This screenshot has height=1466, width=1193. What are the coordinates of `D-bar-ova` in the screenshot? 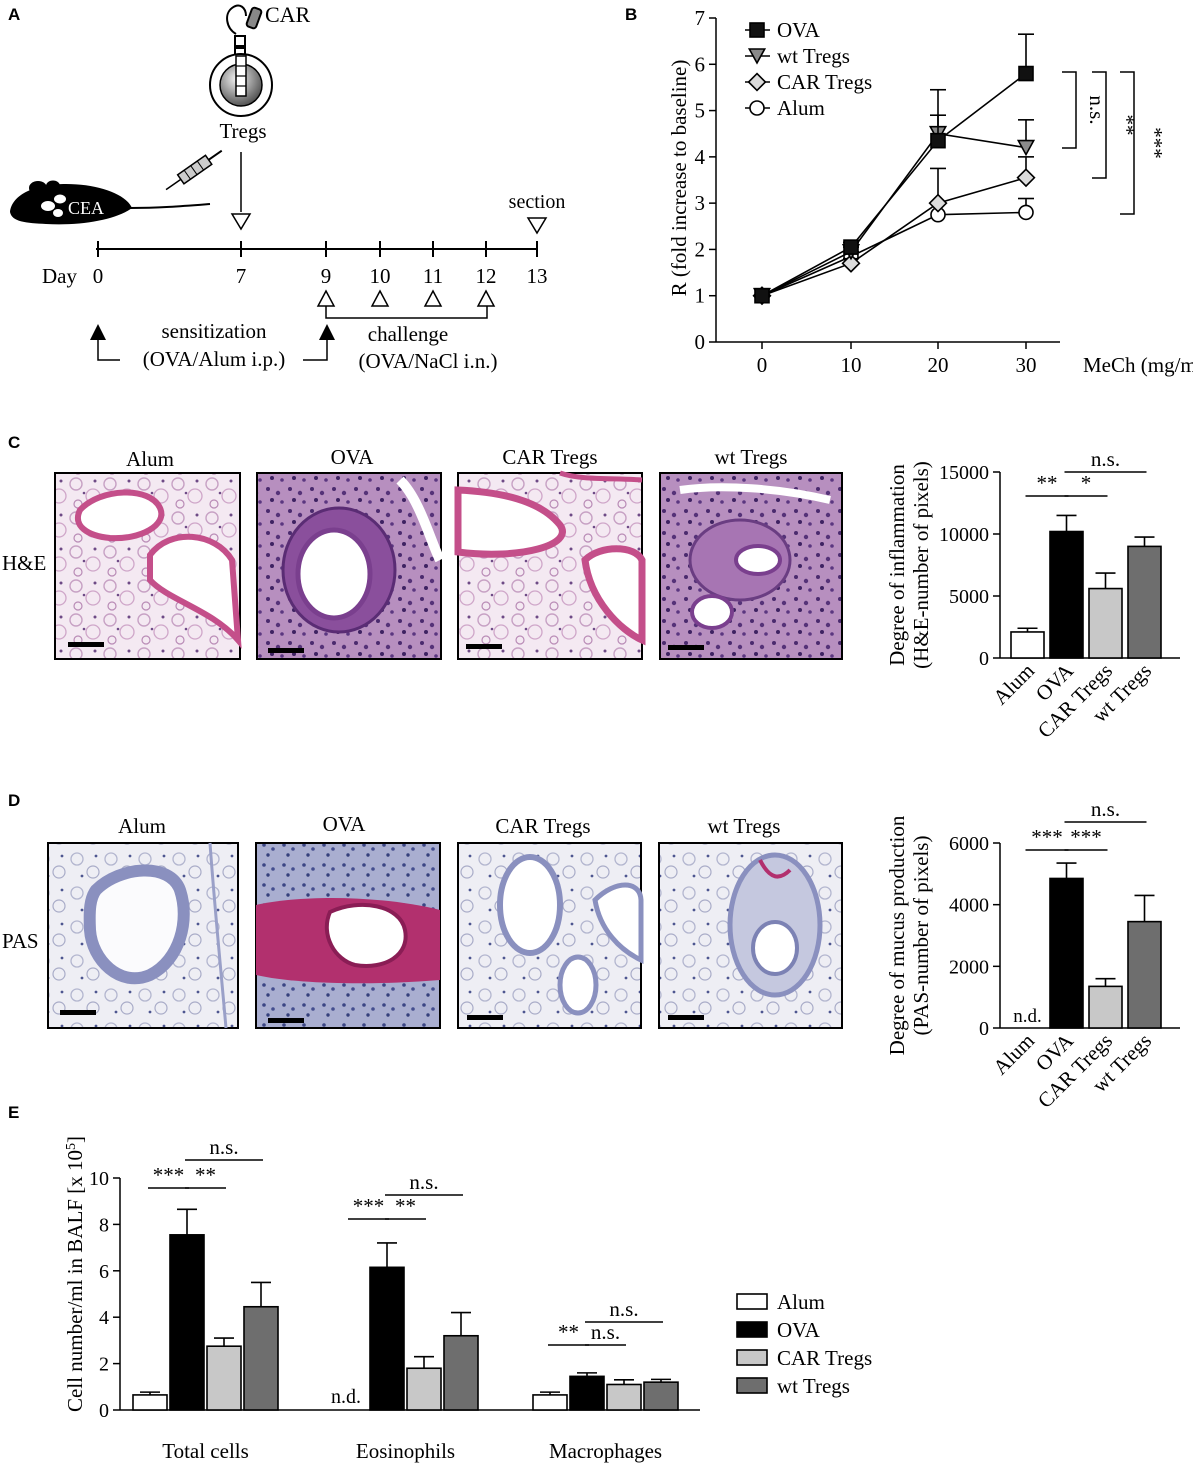 It's located at (1066, 953).